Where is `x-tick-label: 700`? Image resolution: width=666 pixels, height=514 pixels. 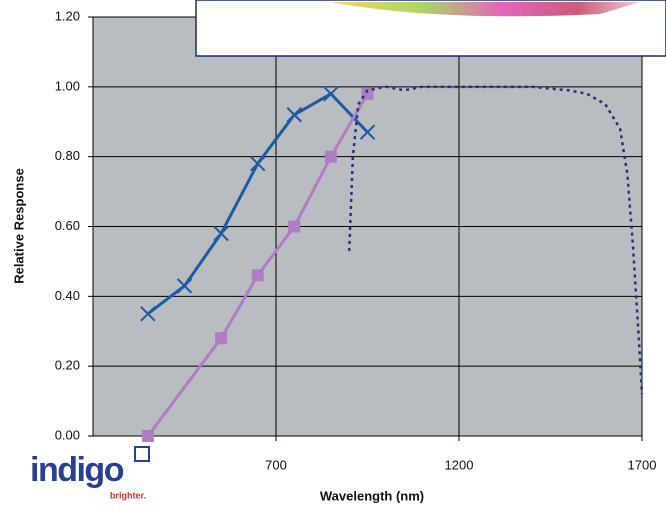
x-tick-label: 700 is located at coordinates (276, 464).